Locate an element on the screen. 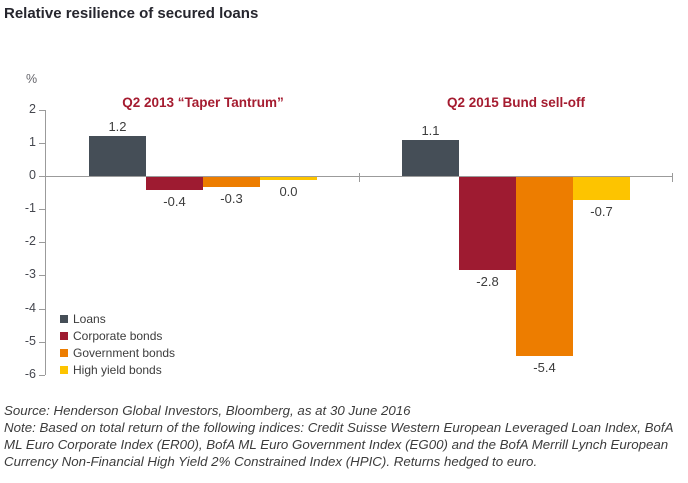  legend-item-government-bonds: Government bonds is located at coordinates (117, 352).